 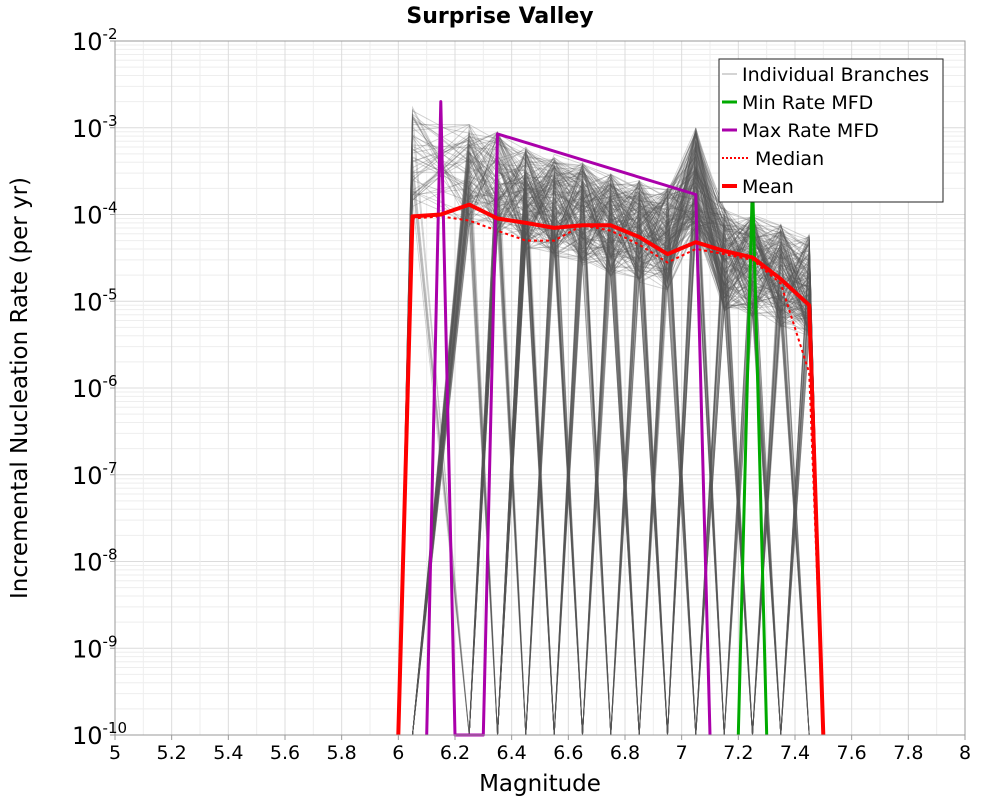 What do you see at coordinates (455, 753) in the screenshot?
I see `x-tick-label: 6.2` at bounding box center [455, 753].